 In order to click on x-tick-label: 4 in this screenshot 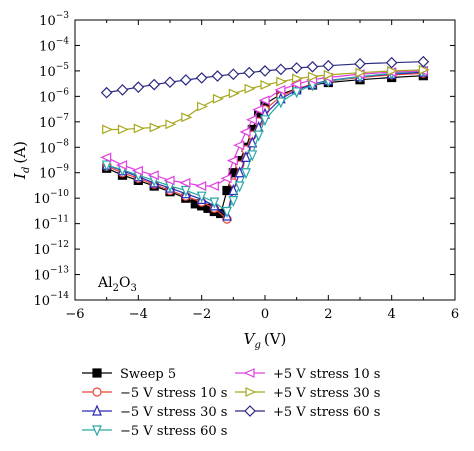, I will do `click(392, 314)`.